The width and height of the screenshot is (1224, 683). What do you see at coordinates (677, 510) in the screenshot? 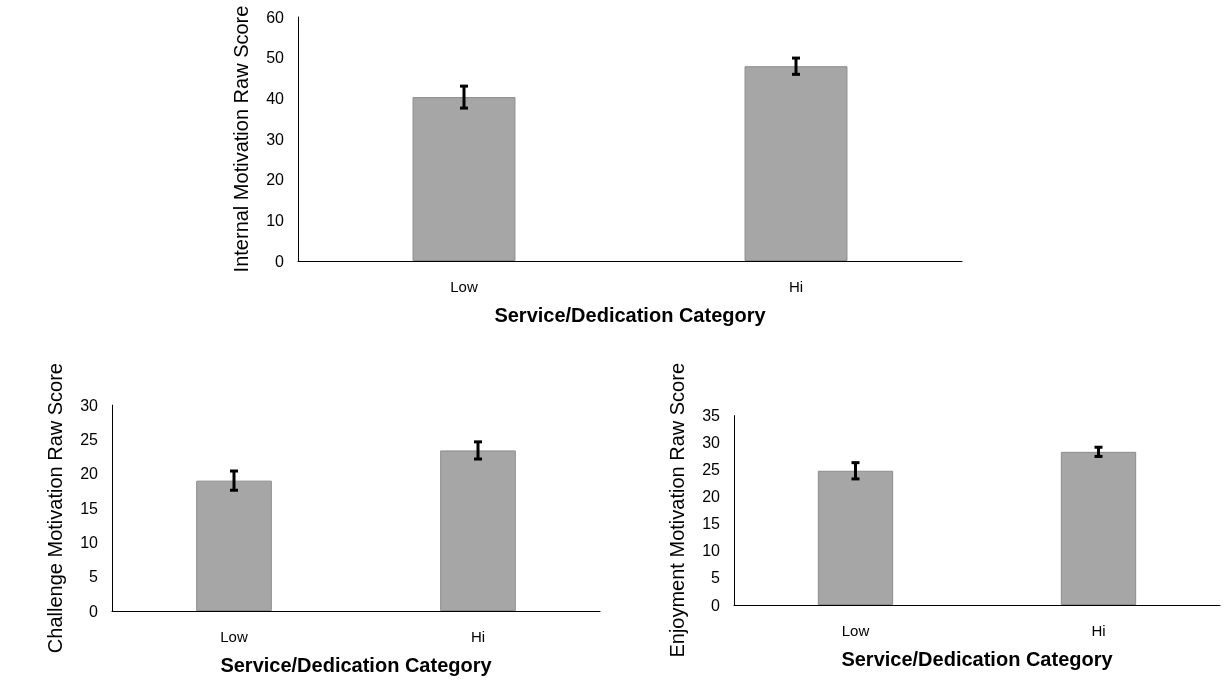
I see `y-axis-title: Enjoyment Motivation Raw Score` at bounding box center [677, 510].